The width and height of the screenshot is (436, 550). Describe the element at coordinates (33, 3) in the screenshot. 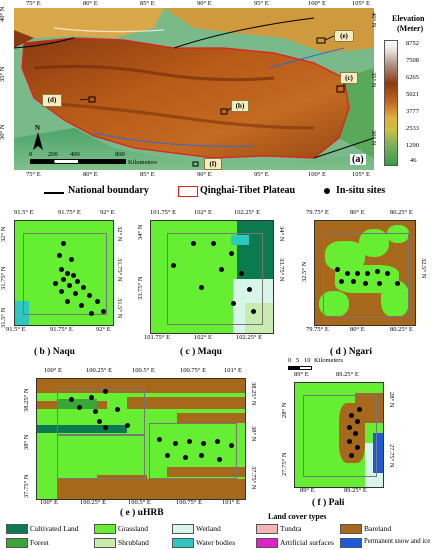

I see `main-lon-top-0: 75° E` at that location.